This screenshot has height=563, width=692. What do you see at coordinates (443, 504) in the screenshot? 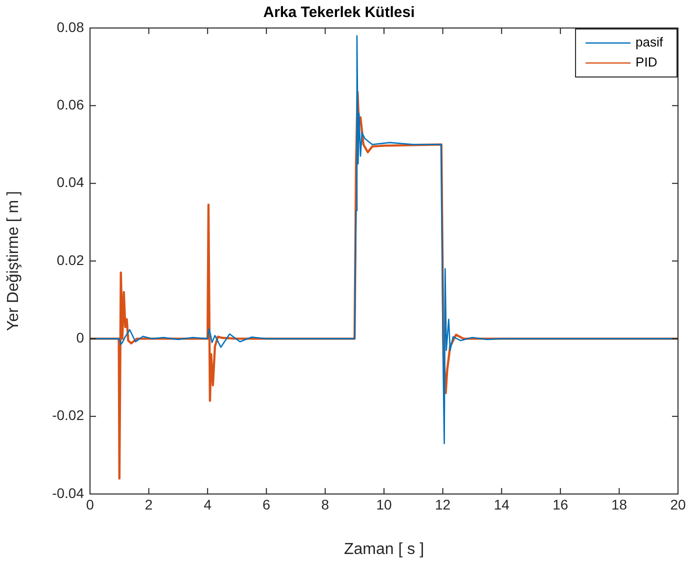
I see `x-tick-label: 12` at bounding box center [443, 504].